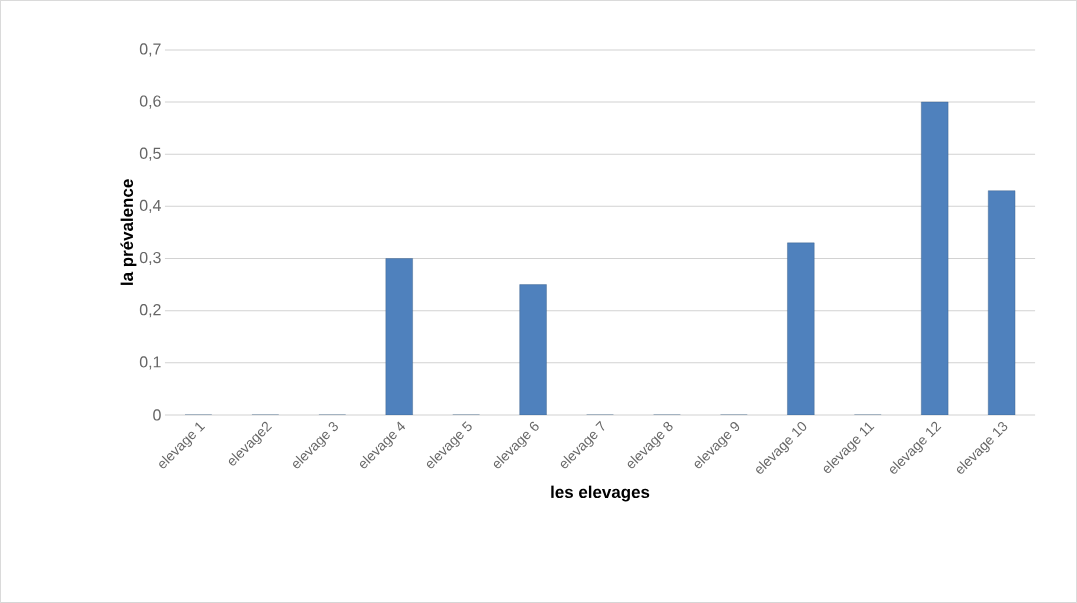  What do you see at coordinates (128, 232) in the screenshot?
I see `y-axis-title: la prévalence` at bounding box center [128, 232].